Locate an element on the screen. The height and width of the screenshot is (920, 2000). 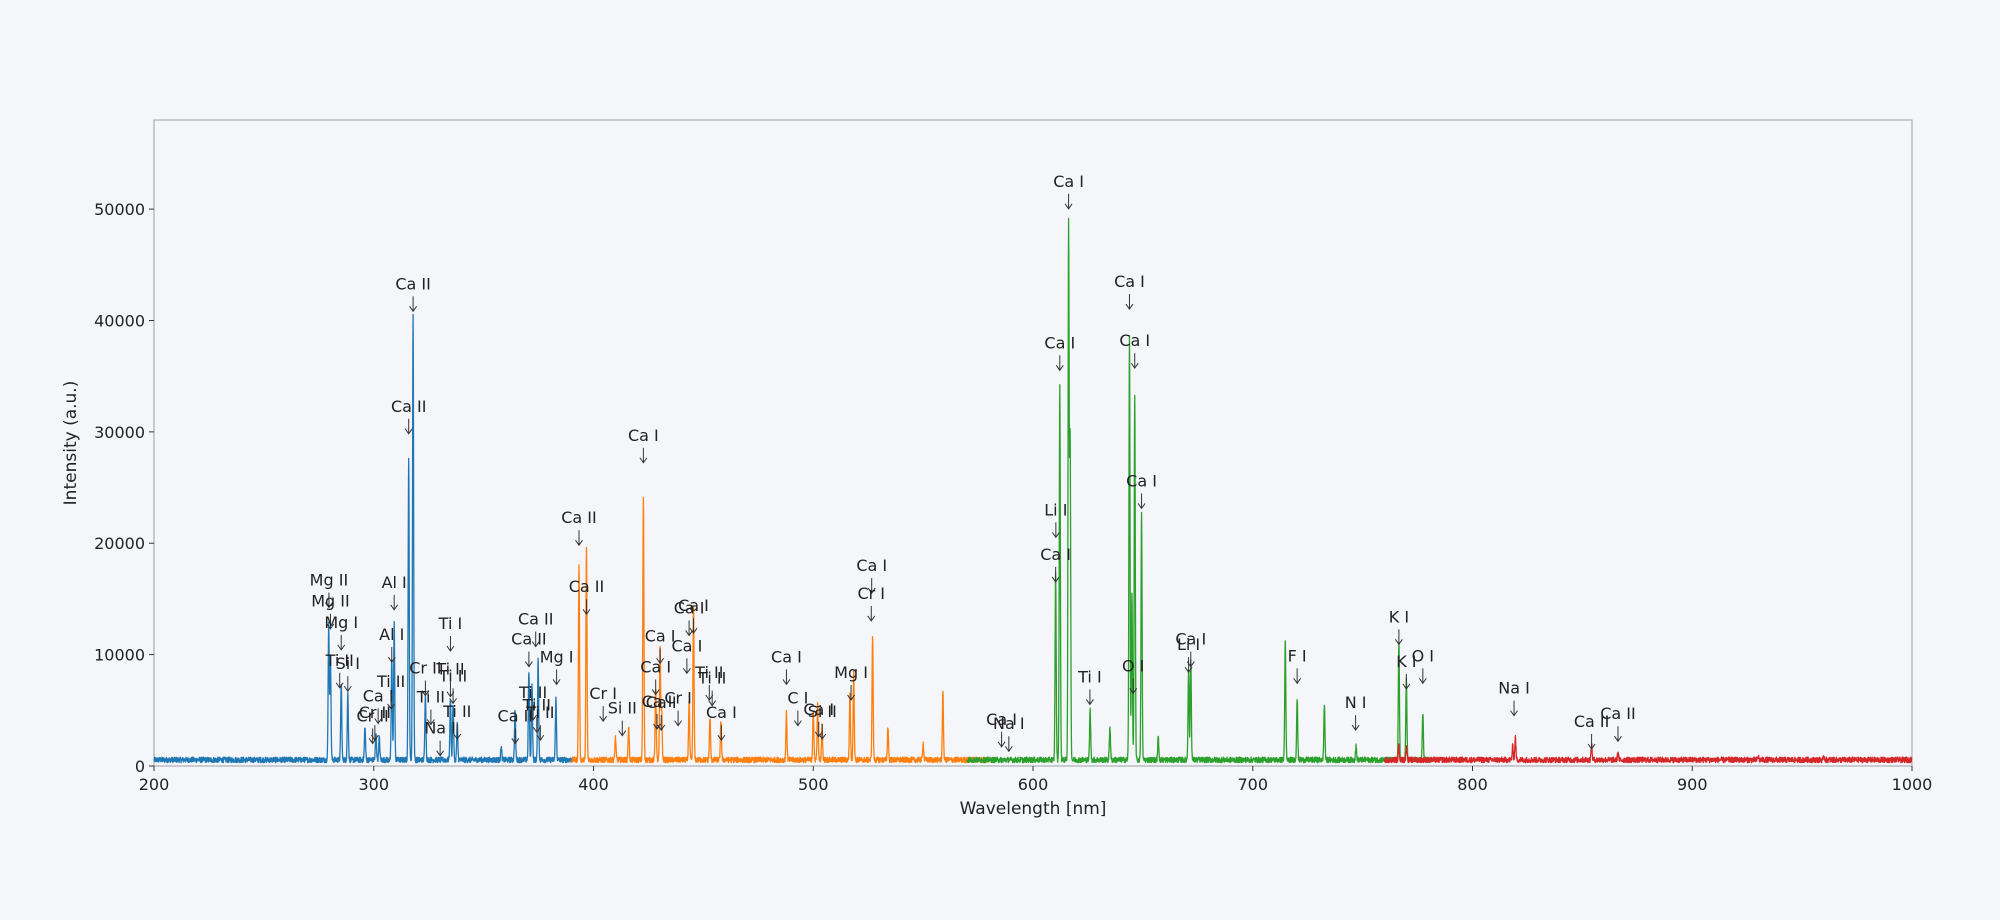
y-tick-label: 10000 is located at coordinates (119, 655).